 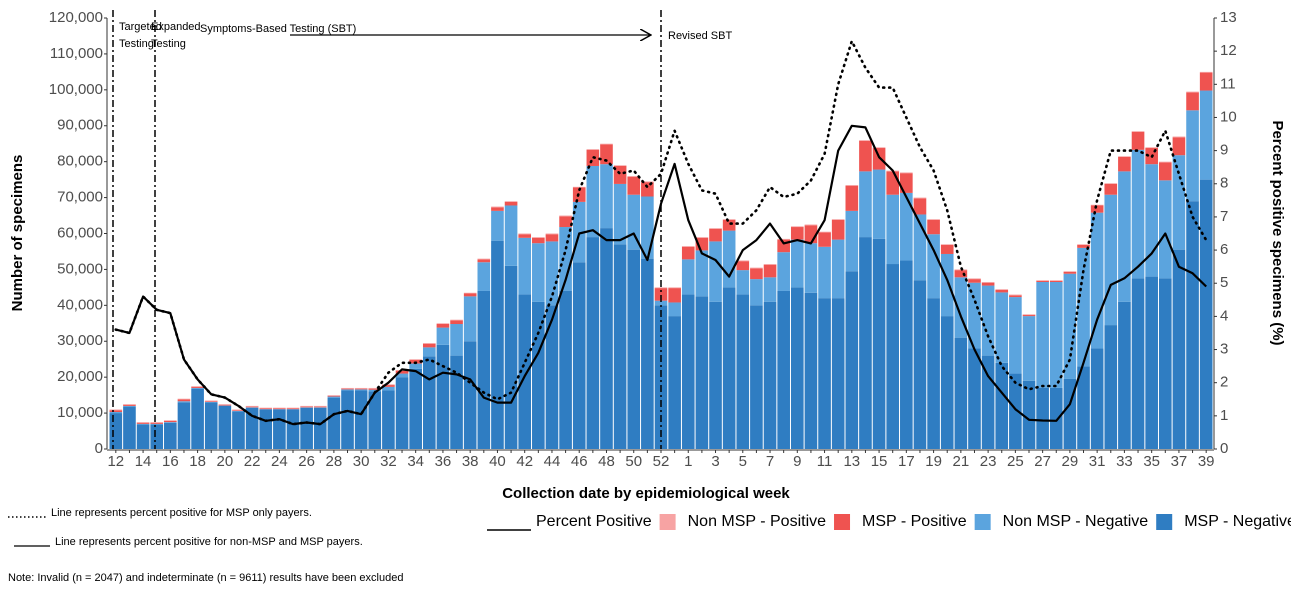 I want to click on annotation: Testing, so click(x=136, y=44).